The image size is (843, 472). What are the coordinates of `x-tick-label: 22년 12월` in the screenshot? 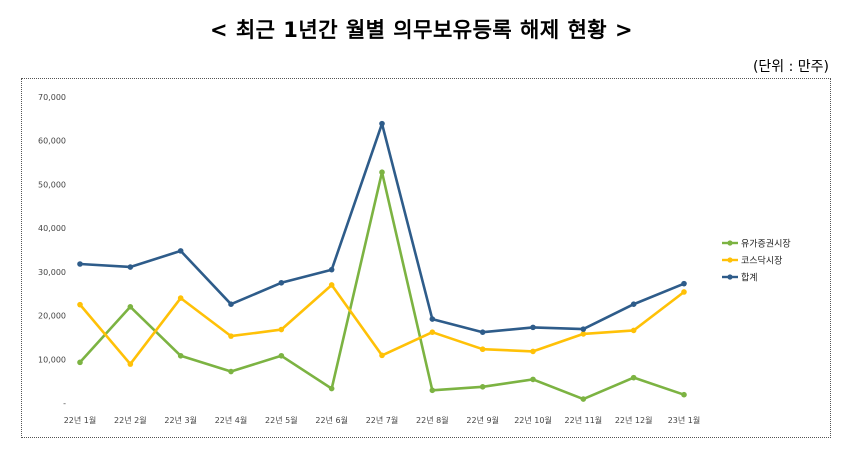 It's located at (634, 420).